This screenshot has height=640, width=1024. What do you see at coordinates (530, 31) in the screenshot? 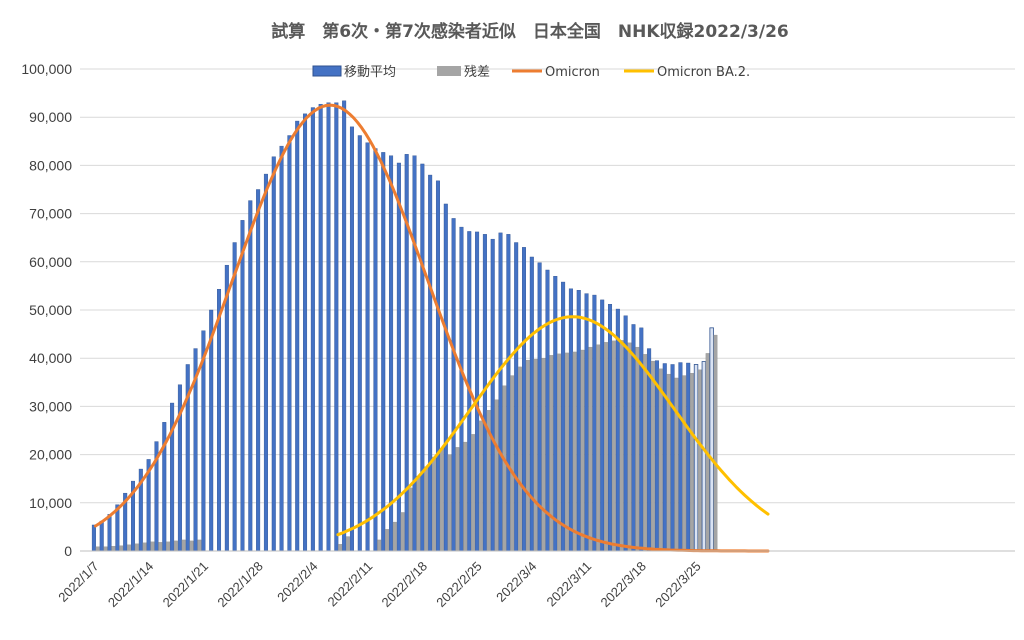
I see `chart-title: 試算 第6次・第7次感染者近似 日本全国 NHK収録2022/3/26` at bounding box center [530, 31].